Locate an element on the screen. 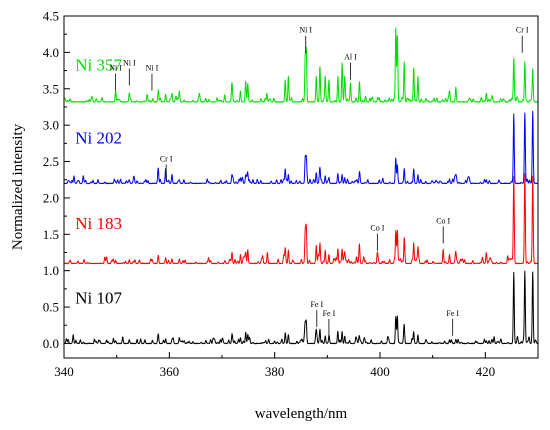 Image resolution: width=550 pixels, height=430 pixels. y-tick-label: 4.0 is located at coordinates (51, 52).